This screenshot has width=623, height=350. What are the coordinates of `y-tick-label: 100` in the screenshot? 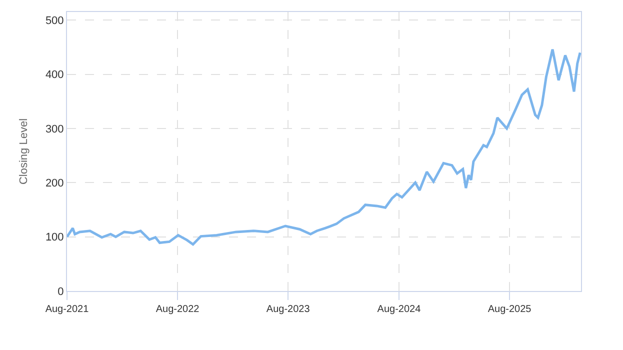 It's located at (54, 238).